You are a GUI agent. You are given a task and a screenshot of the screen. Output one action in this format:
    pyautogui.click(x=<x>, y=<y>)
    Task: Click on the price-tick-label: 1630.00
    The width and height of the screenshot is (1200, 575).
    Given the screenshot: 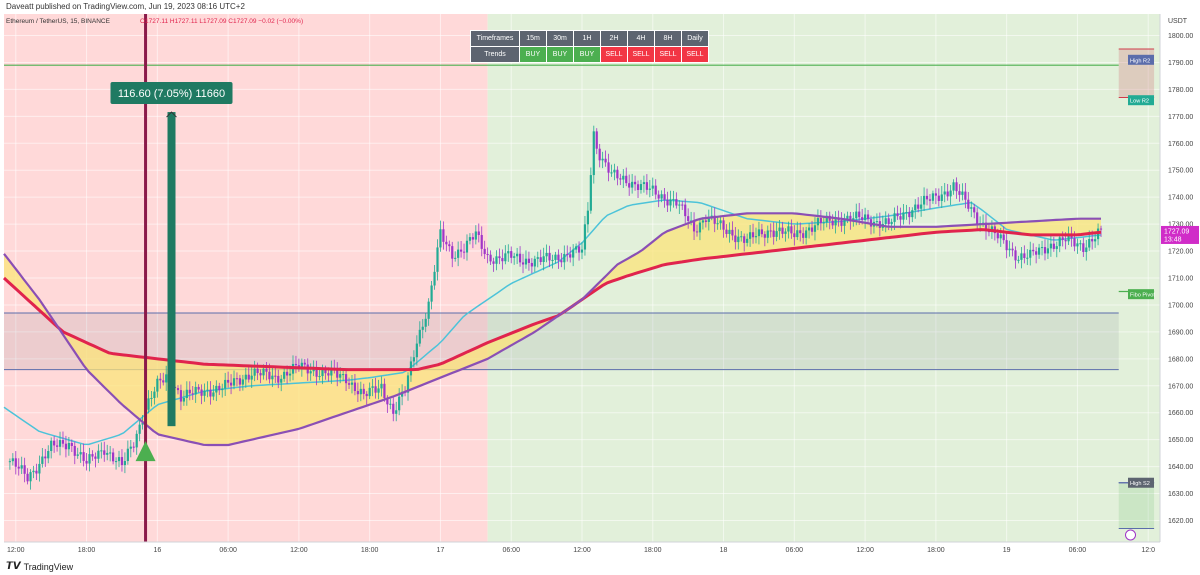 What is the action you would take?
    pyautogui.click(x=1180, y=494)
    